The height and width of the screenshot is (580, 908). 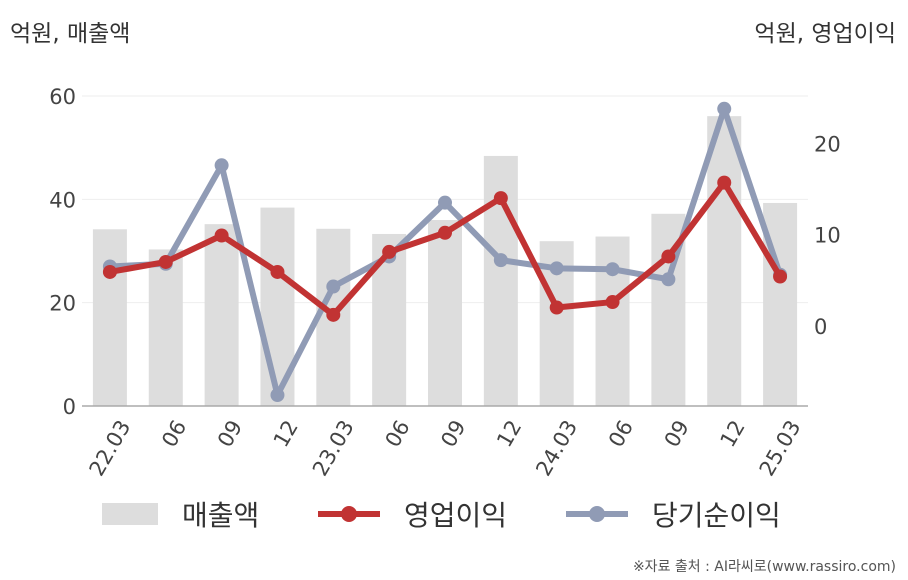 What do you see at coordinates (110, 448) in the screenshot?
I see `x-tick-label: 22.03` at bounding box center [110, 448].